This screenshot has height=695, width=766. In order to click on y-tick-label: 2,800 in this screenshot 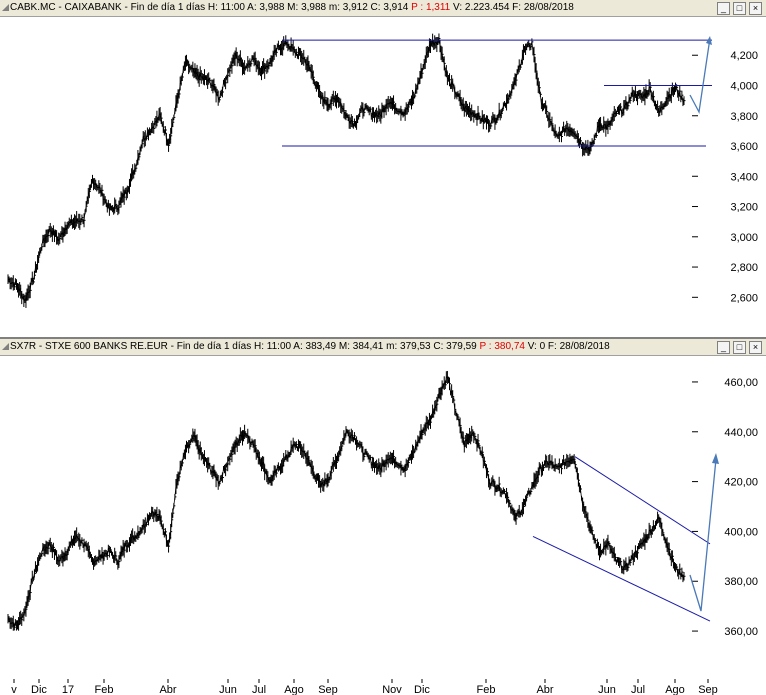, I will do `click(744, 268)`.